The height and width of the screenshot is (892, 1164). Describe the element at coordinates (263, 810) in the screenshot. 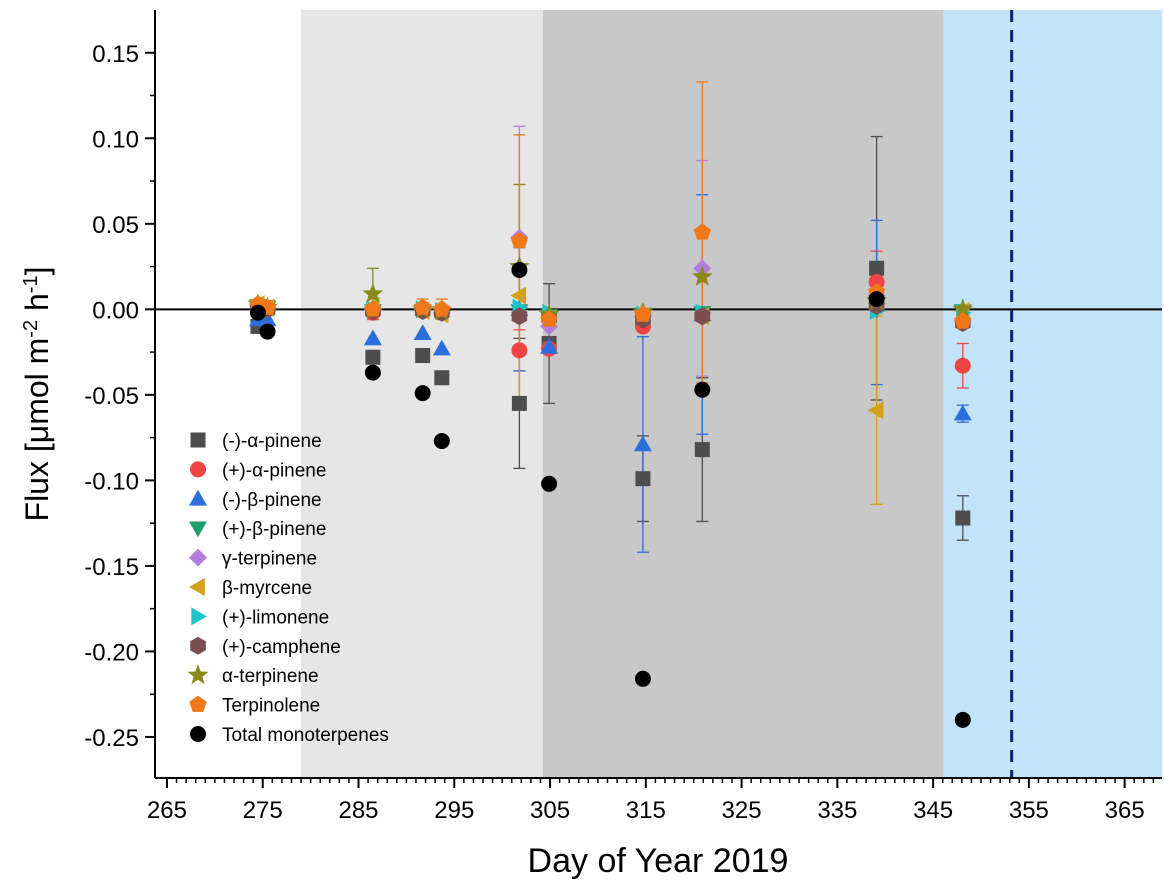

I see `x-tick-label: 275` at that location.